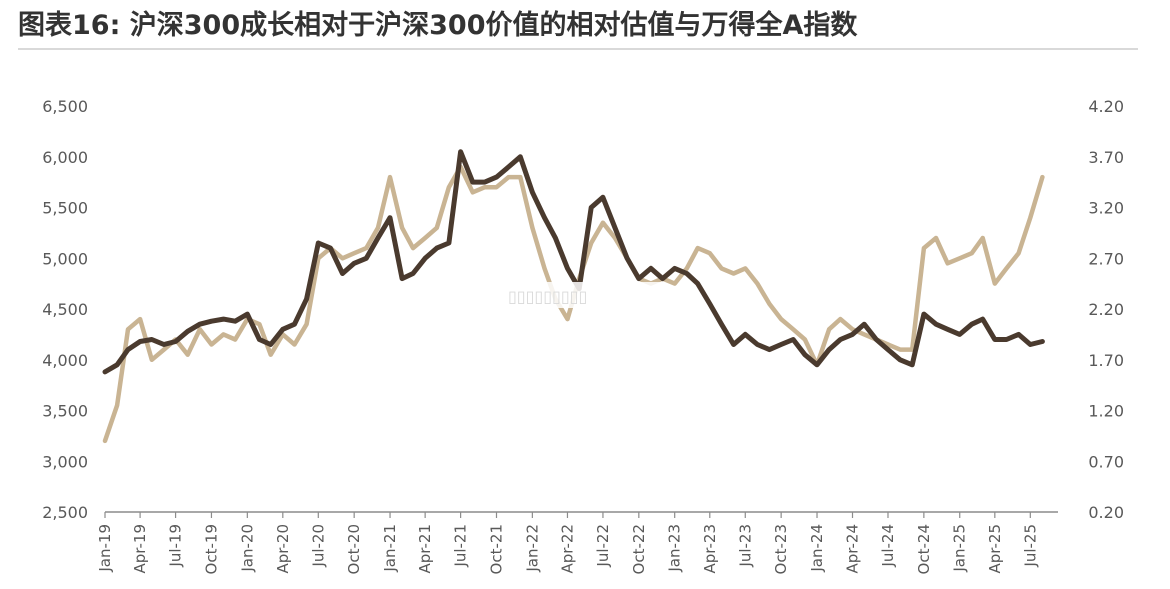 This screenshot has height=589, width=1170. Describe the element at coordinates (1106, 258) in the screenshot. I see `right-y-tick-label: 2.70` at that location.